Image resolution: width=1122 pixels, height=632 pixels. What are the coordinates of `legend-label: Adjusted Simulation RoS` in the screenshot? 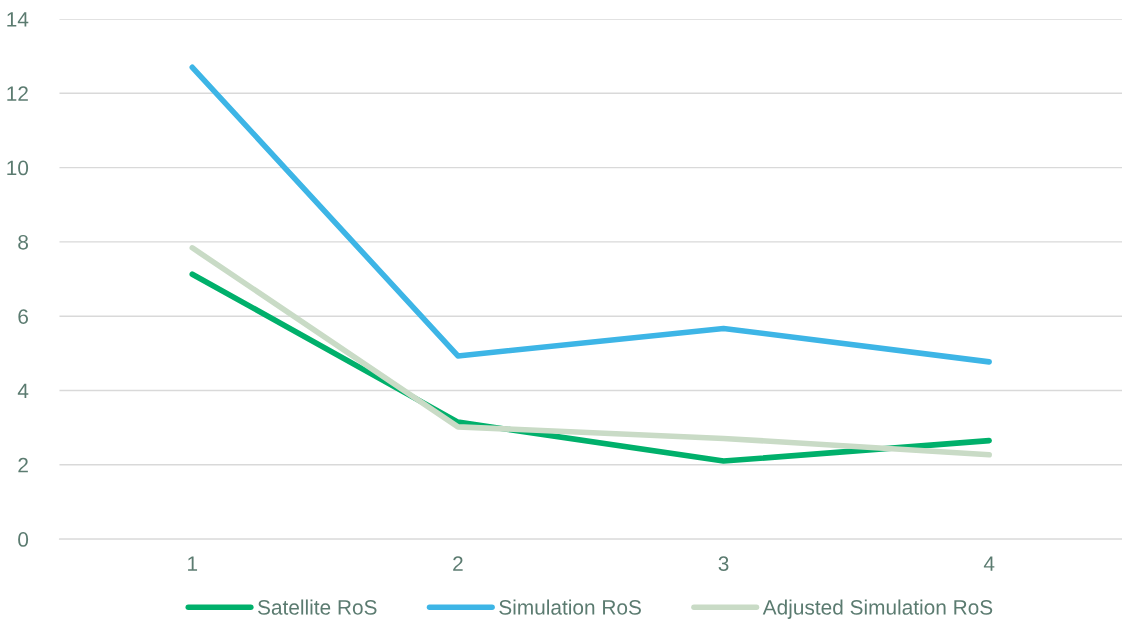 It's located at (877, 609).